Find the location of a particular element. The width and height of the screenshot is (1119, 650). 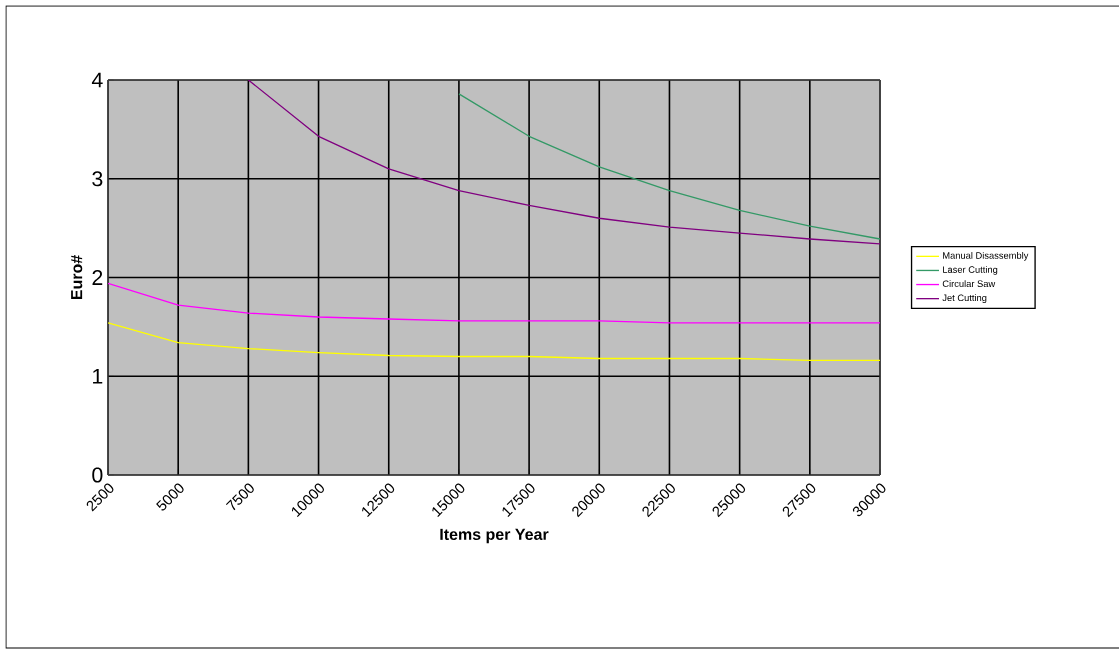

y-tick-label: 1 is located at coordinates (98, 376).